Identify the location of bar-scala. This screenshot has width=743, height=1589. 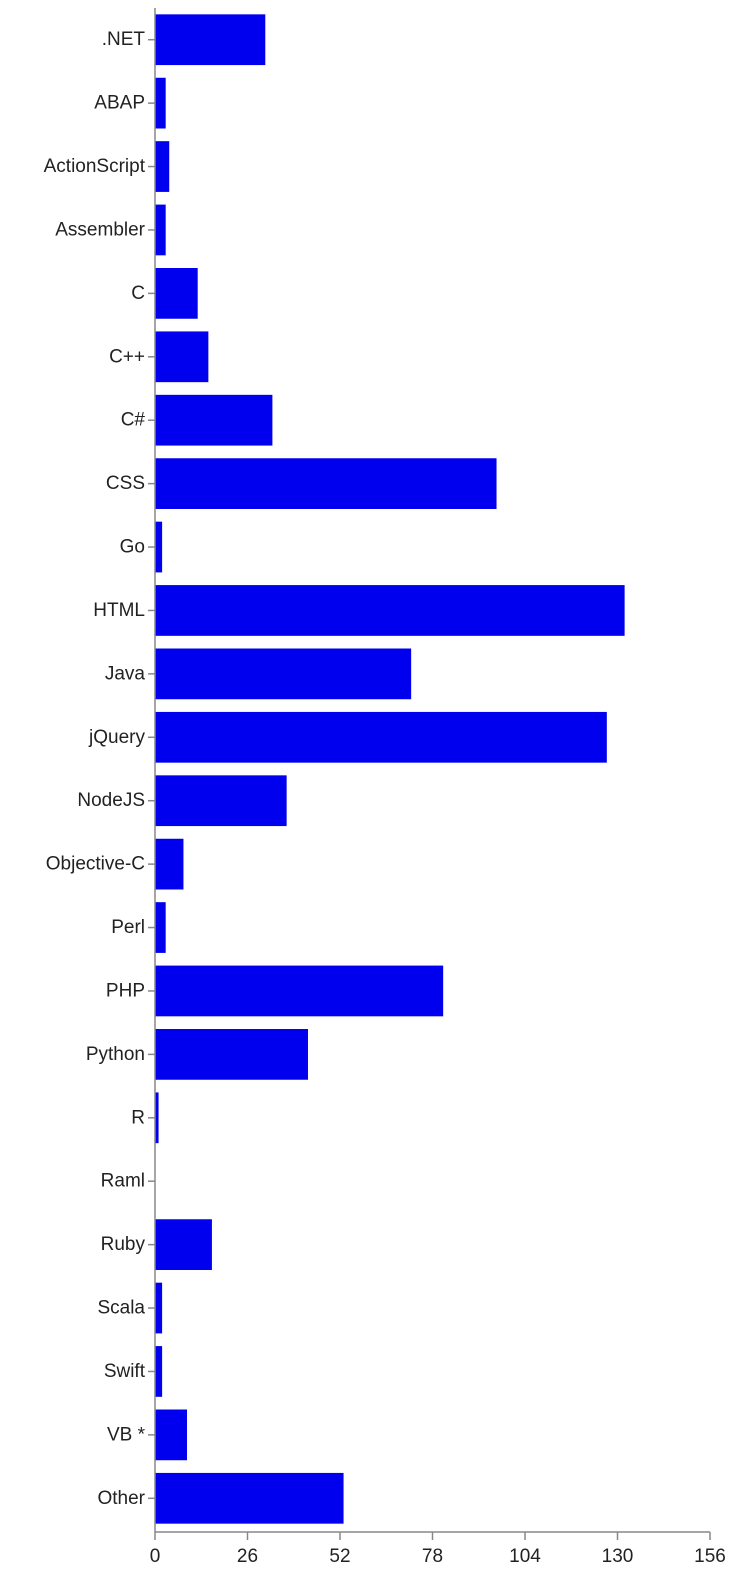
(159, 1308).